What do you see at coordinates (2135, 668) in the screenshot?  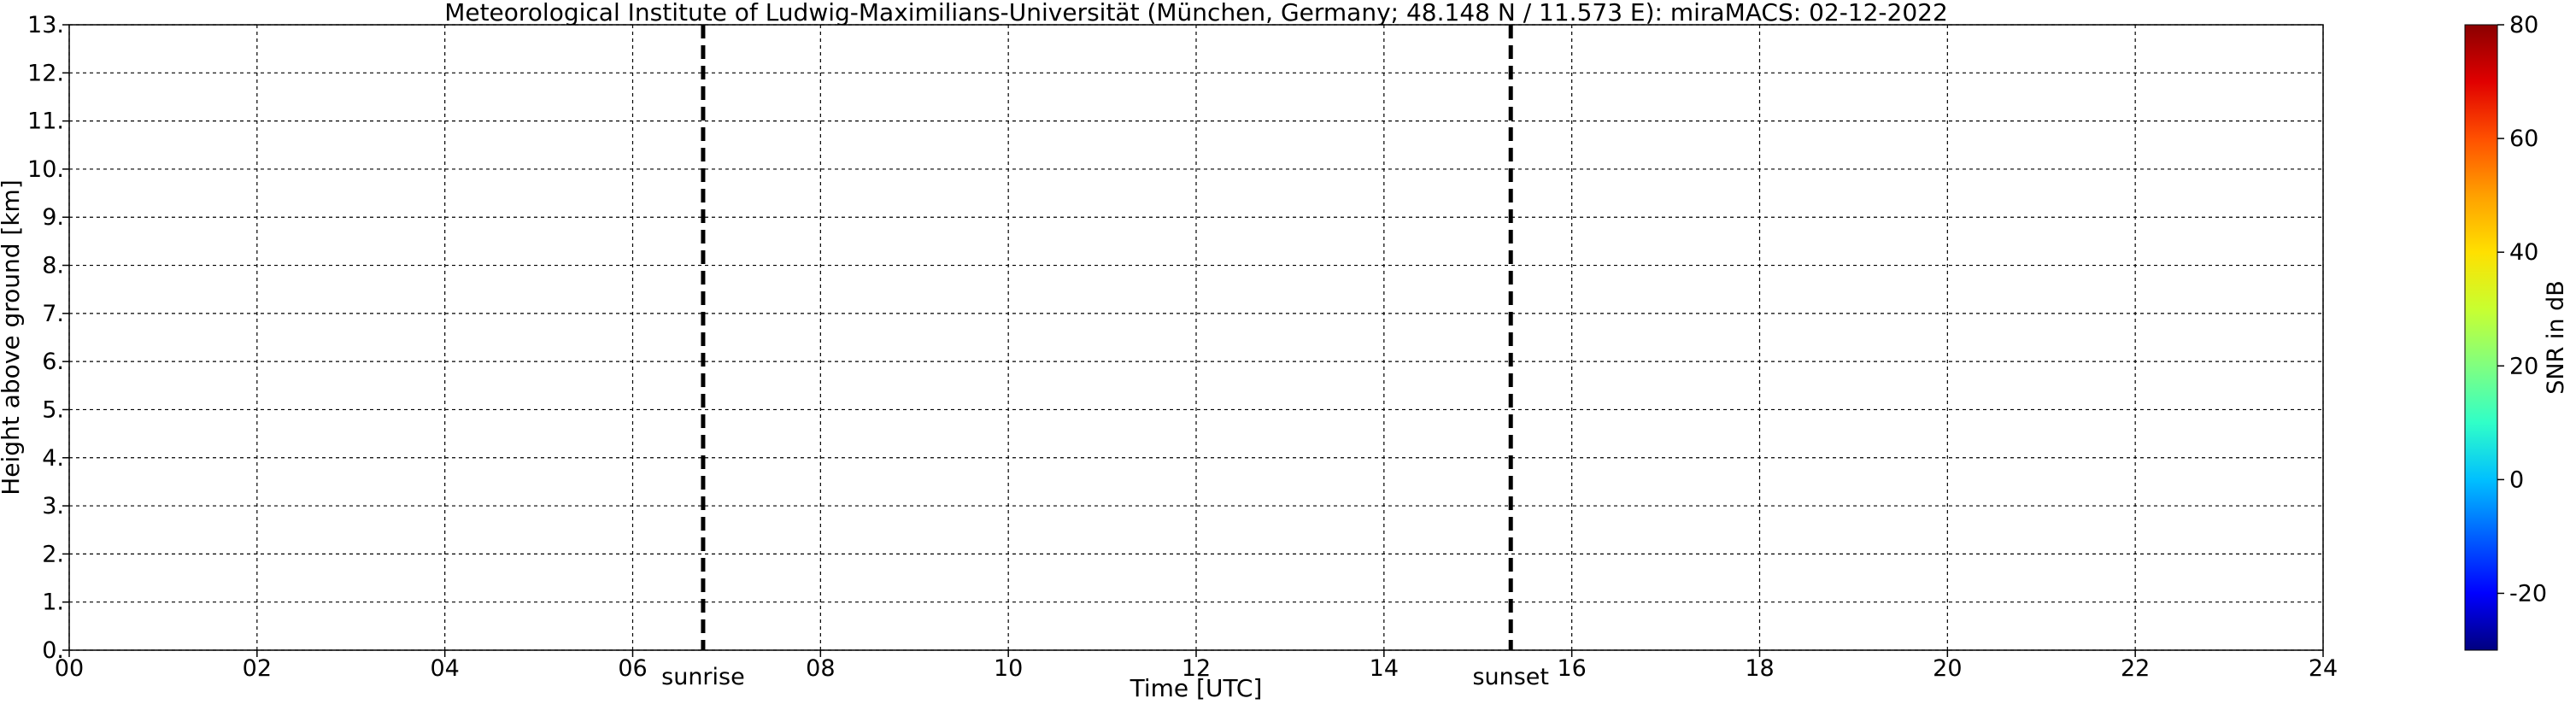 I see `x-tick-label: 22` at bounding box center [2135, 668].